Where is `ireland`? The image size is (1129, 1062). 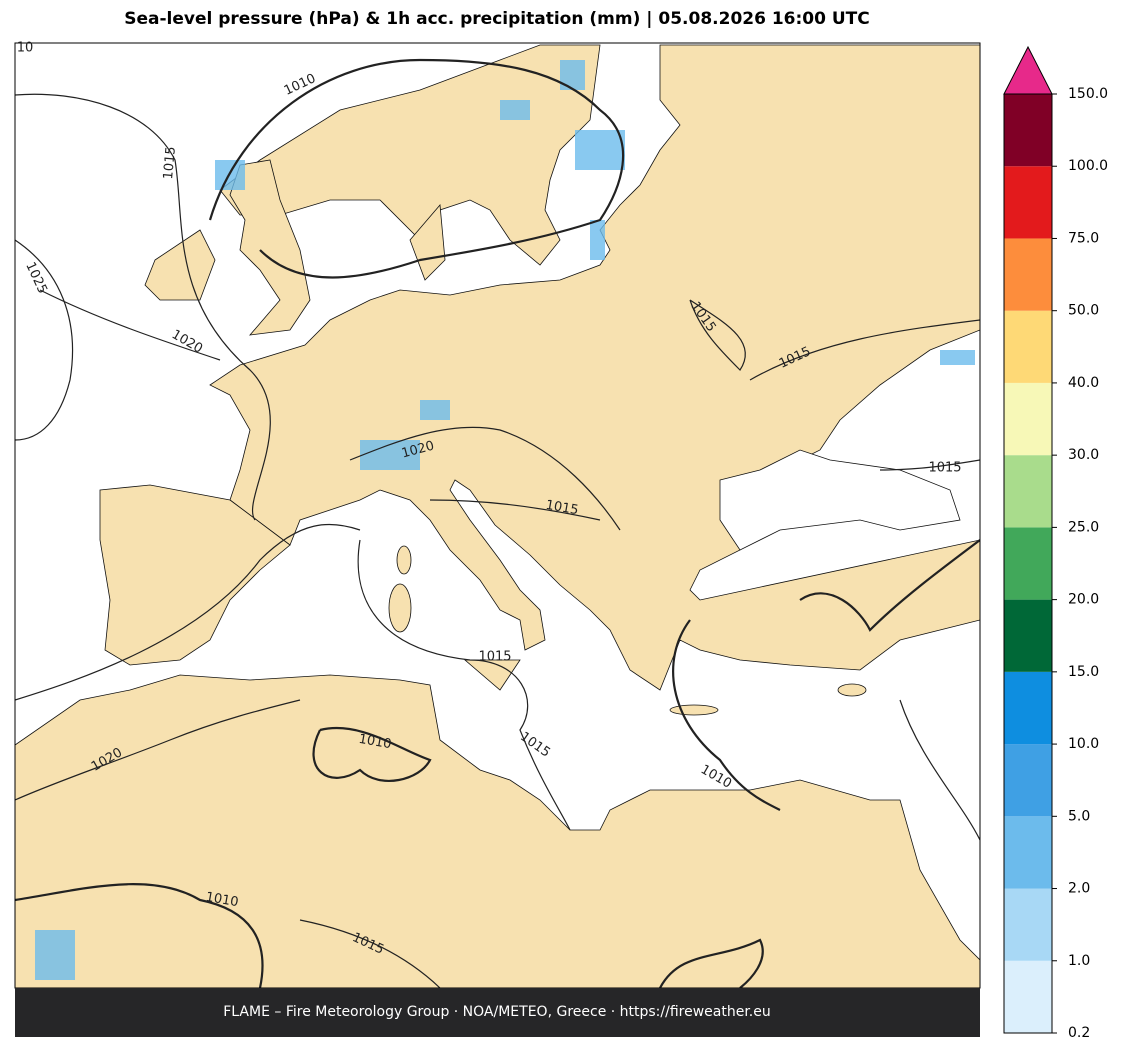
ireland is located at coordinates (180, 265).